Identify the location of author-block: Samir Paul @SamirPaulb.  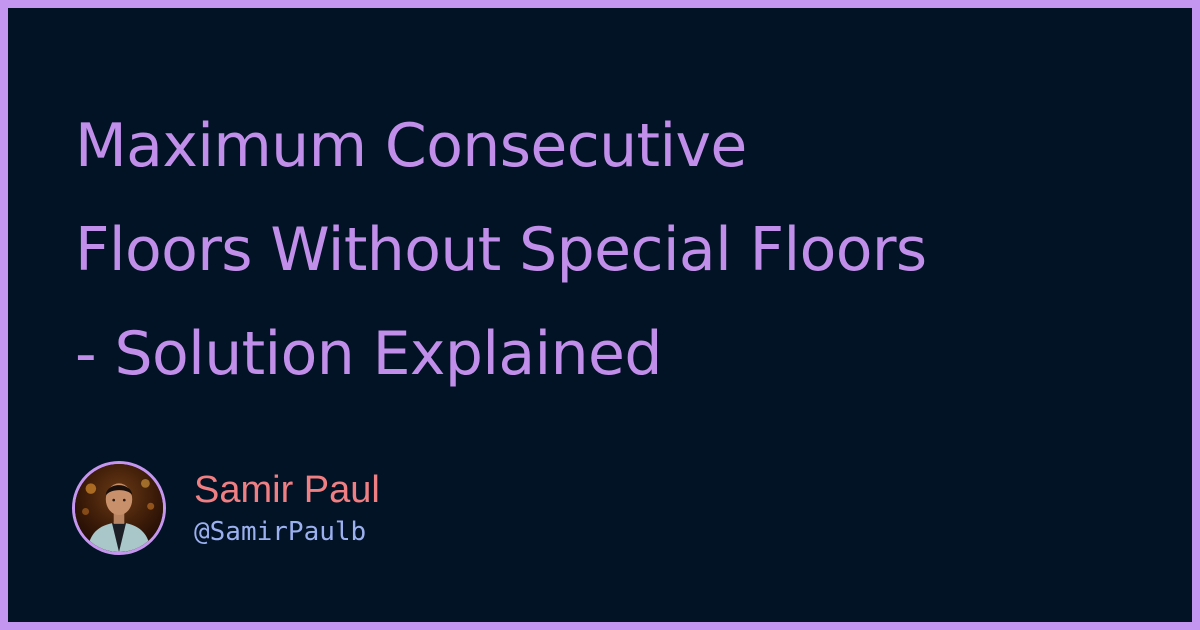
(226, 508).